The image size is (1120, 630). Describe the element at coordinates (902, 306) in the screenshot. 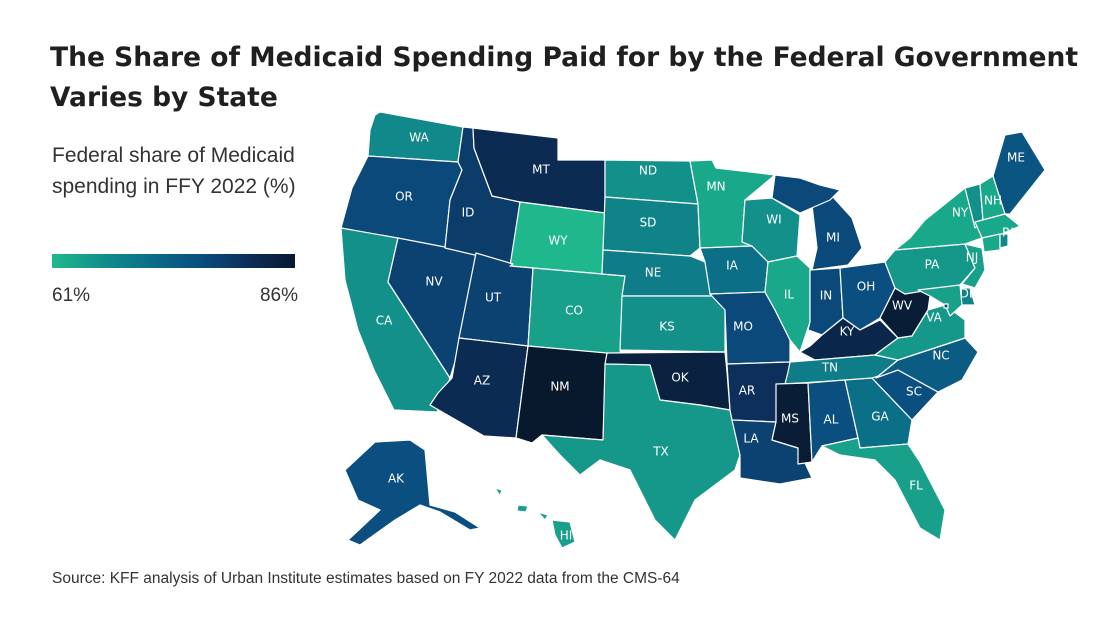

I see `state-label: WV` at that location.